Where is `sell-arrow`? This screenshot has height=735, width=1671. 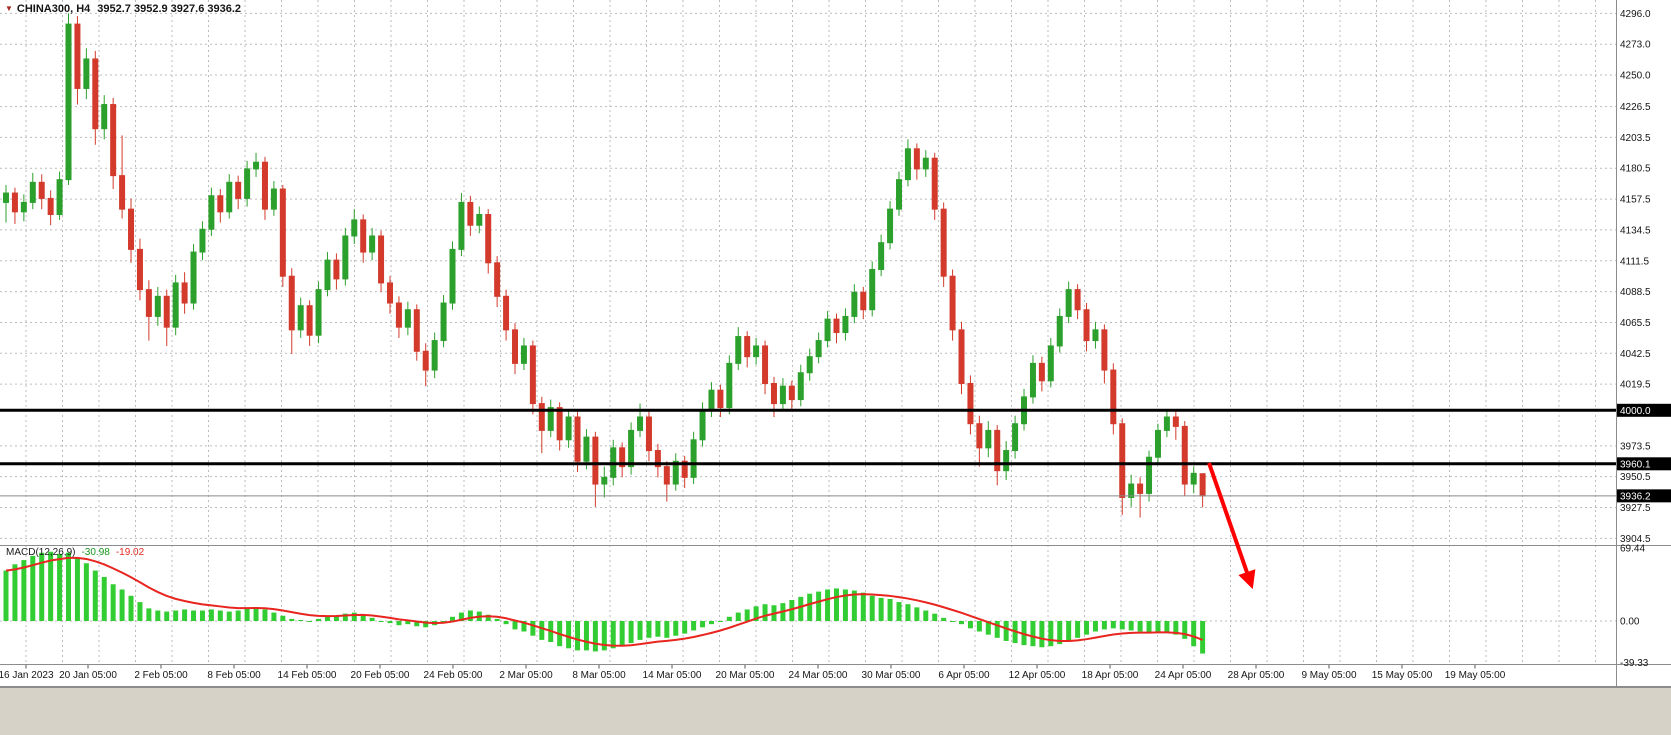 sell-arrow is located at coordinates (1231, 526).